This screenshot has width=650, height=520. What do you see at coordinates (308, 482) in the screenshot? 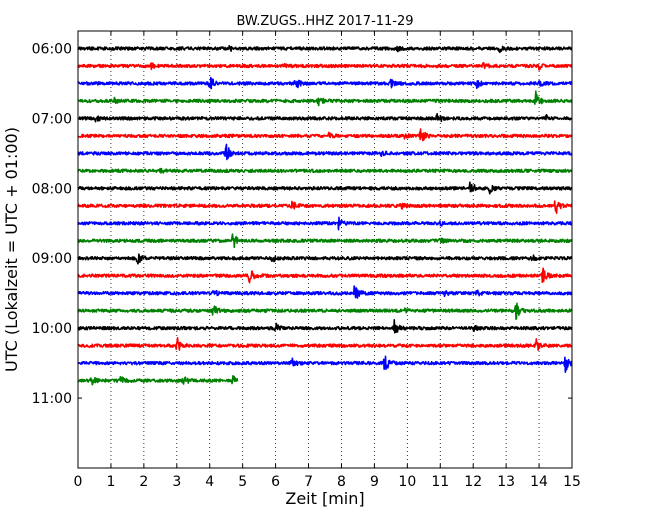
I see `x-tick-label: 7` at bounding box center [308, 482].